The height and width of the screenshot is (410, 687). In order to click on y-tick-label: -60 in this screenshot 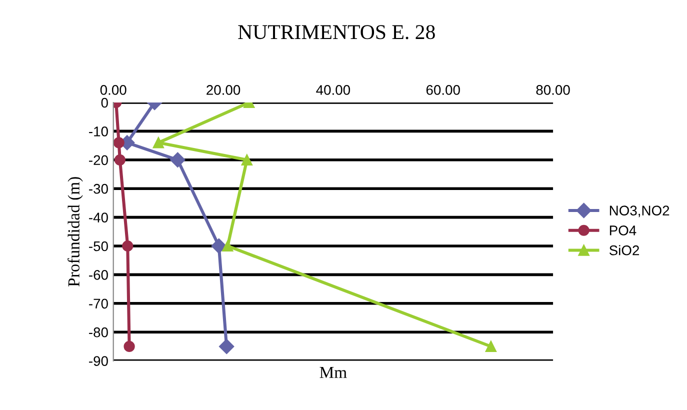, I will do `click(98, 275)`.